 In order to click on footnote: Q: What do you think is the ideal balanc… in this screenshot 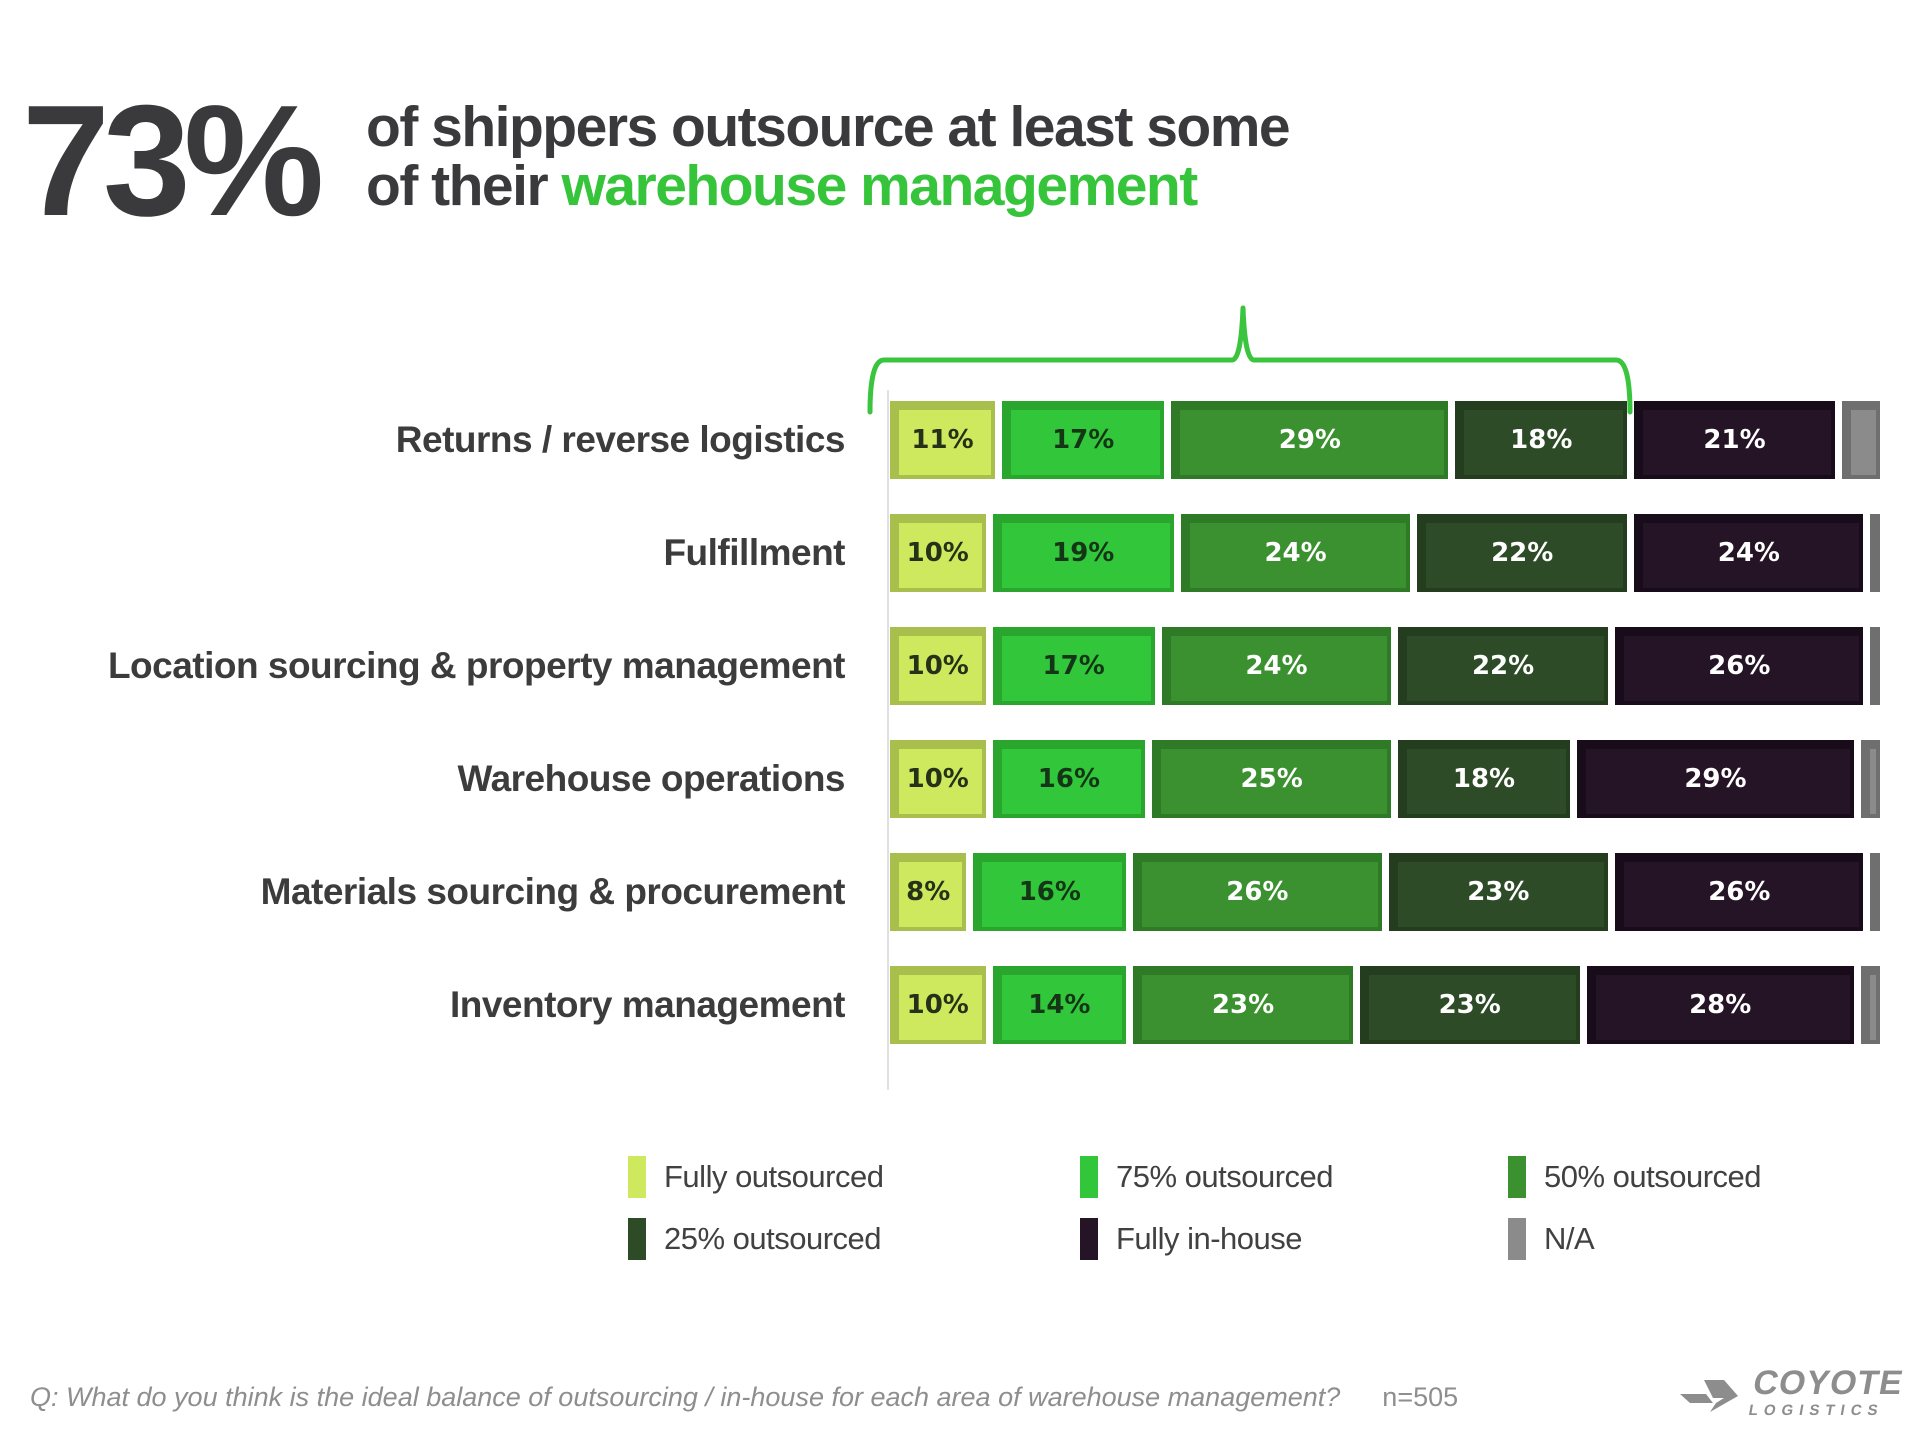, I will do `click(744, 1397)`.